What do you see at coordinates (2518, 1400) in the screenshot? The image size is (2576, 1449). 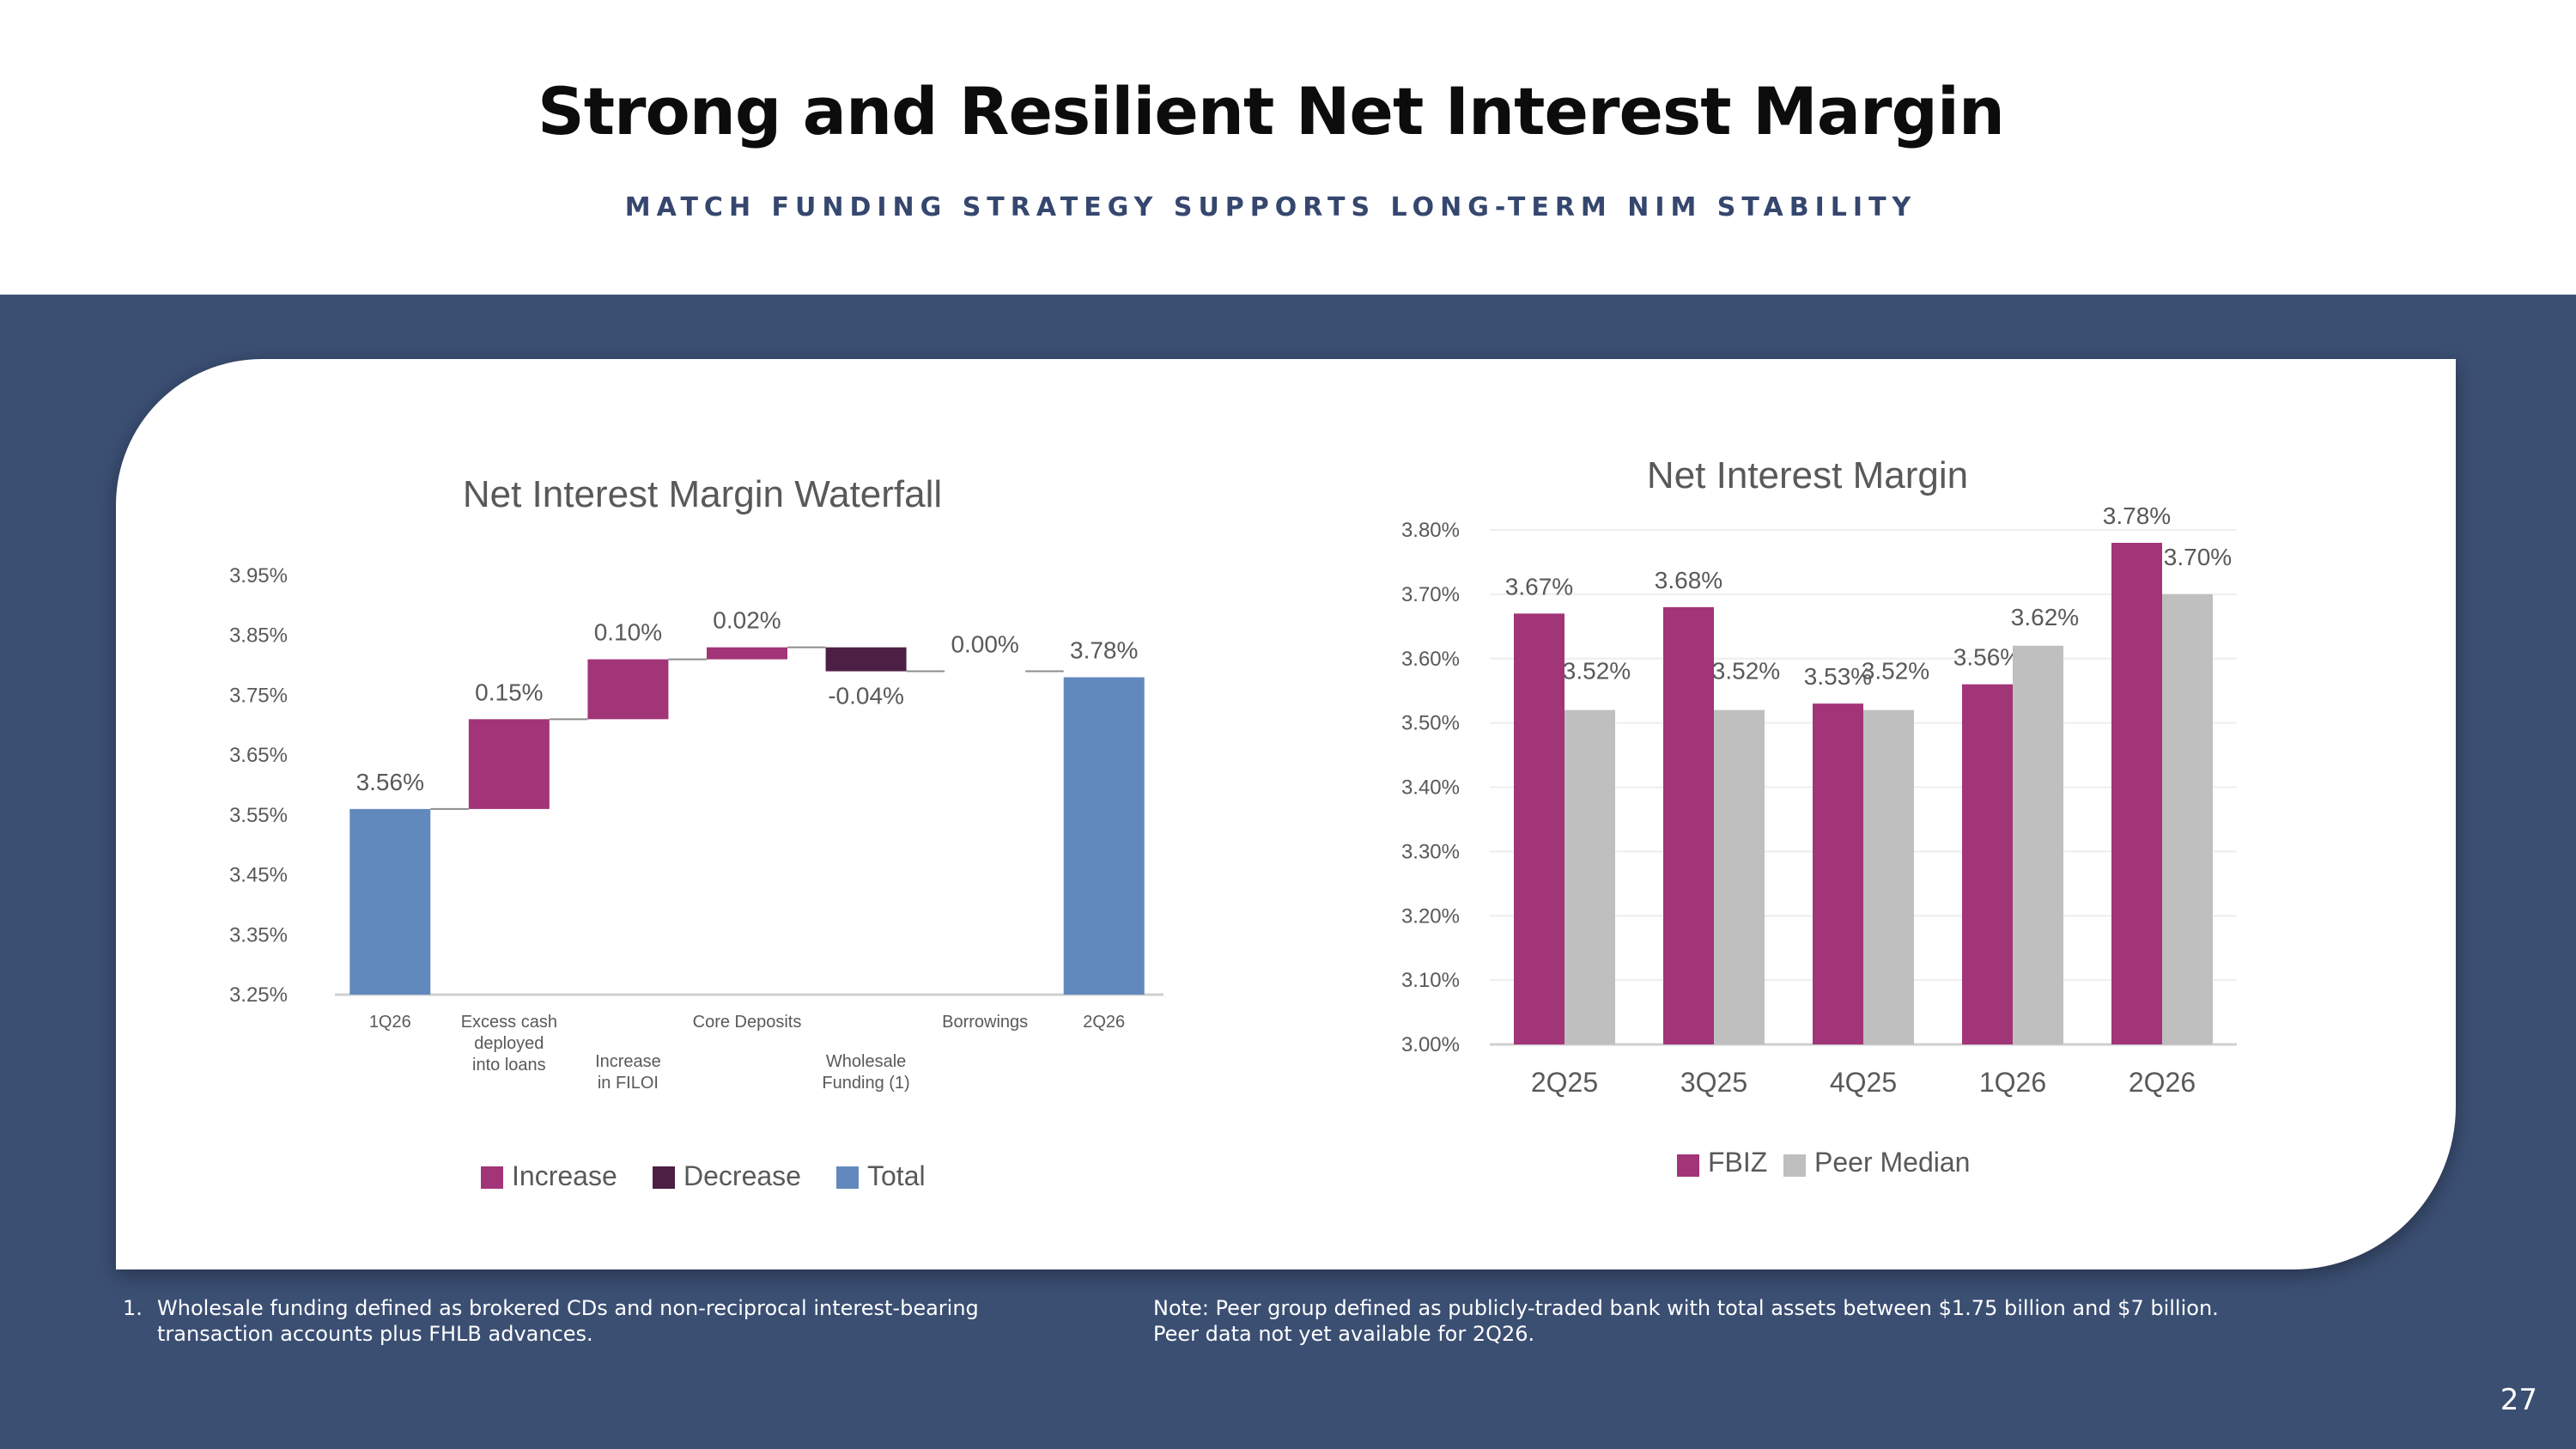 I see `page-number: 27` at bounding box center [2518, 1400].